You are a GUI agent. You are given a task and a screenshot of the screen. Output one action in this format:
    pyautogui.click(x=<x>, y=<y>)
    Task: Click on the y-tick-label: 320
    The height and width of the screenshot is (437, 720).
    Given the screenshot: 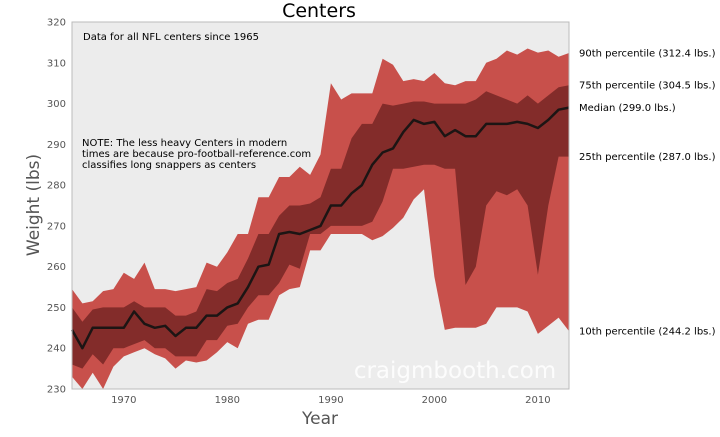 What is the action you would take?
    pyautogui.click(x=56, y=23)
    